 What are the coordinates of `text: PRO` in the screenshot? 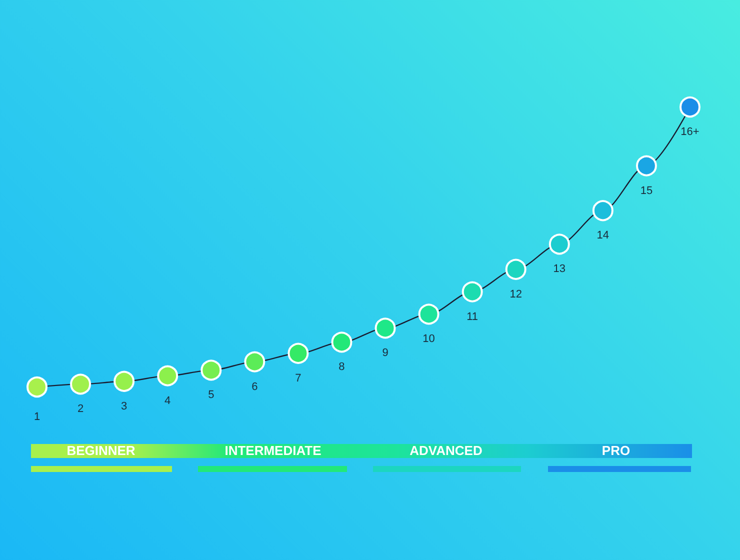 It's located at (616, 450).